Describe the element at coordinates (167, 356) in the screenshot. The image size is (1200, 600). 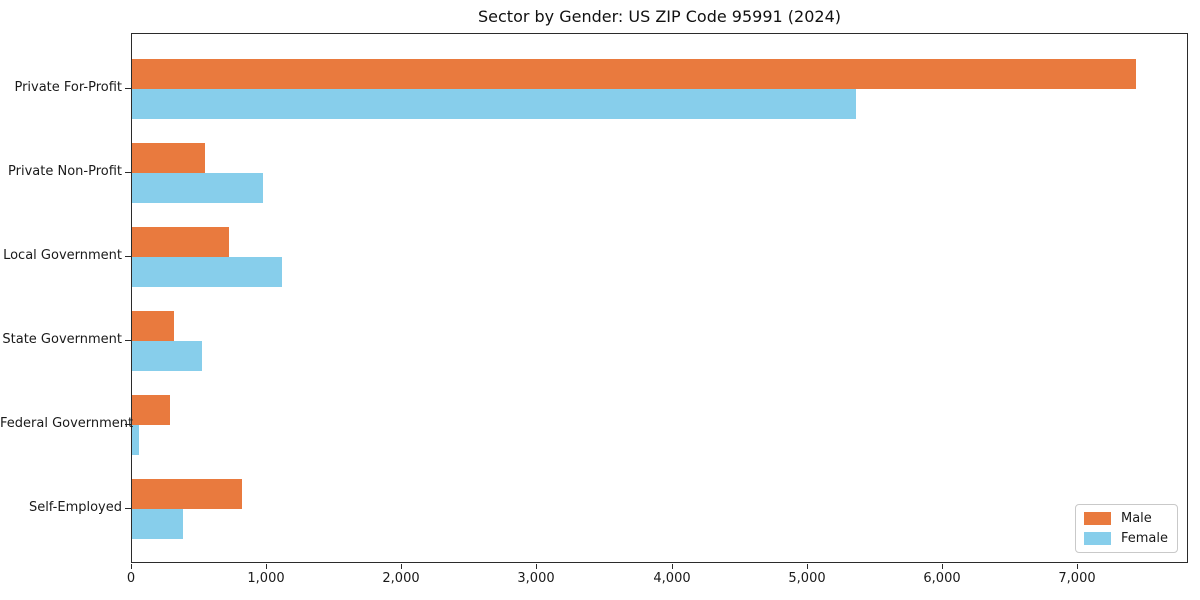
I see `bar-female-state-government` at that location.